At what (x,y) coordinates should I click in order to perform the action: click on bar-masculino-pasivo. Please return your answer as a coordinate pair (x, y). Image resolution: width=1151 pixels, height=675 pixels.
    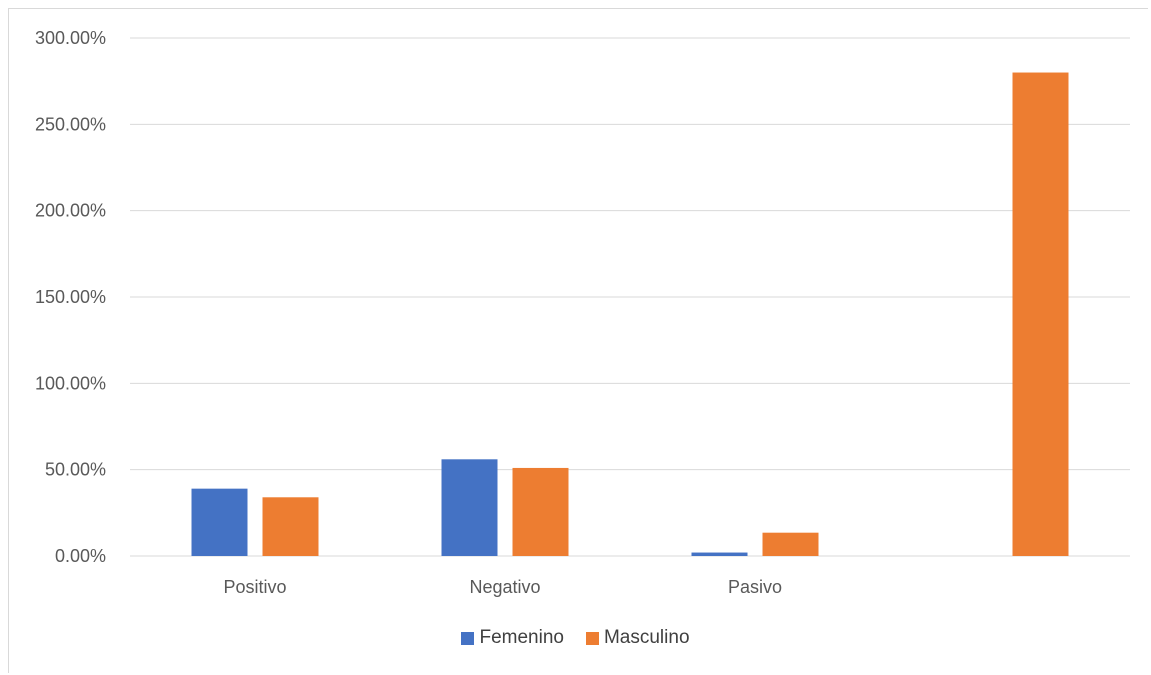
    Looking at the image, I should click on (790, 544).